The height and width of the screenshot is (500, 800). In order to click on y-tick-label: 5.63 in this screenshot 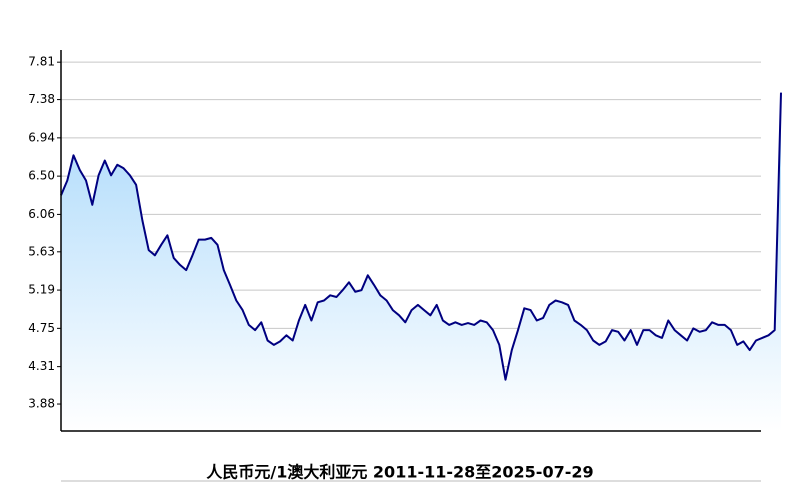, I will do `click(41, 251)`.